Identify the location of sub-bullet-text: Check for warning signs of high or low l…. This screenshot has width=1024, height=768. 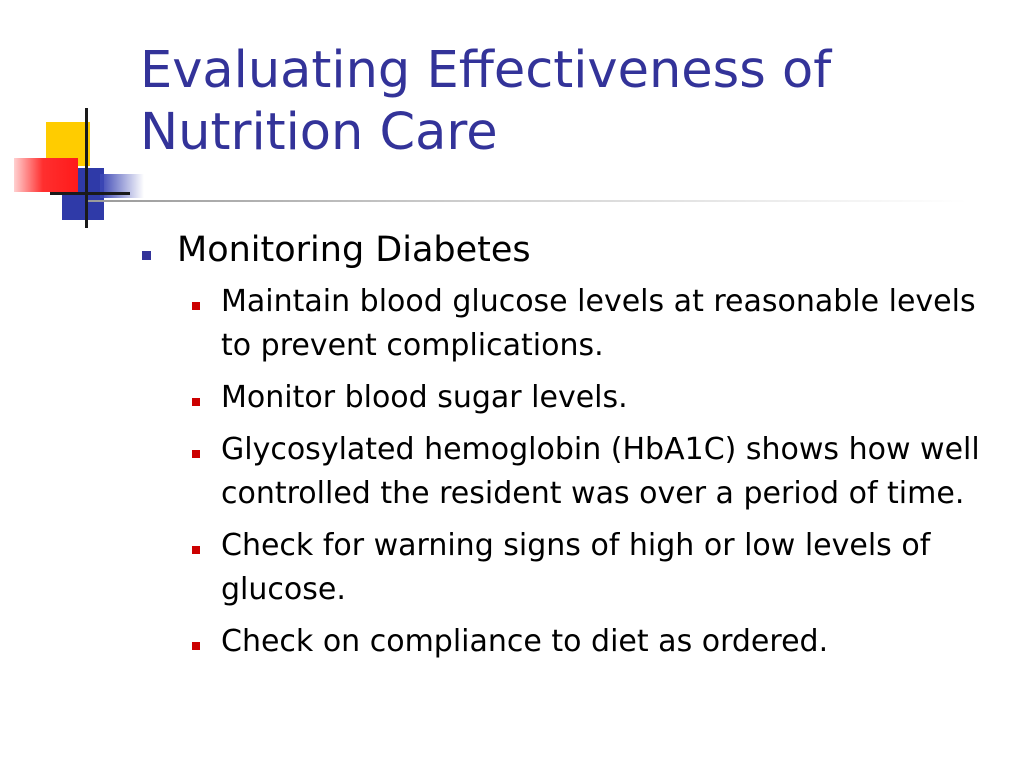
(576, 567).